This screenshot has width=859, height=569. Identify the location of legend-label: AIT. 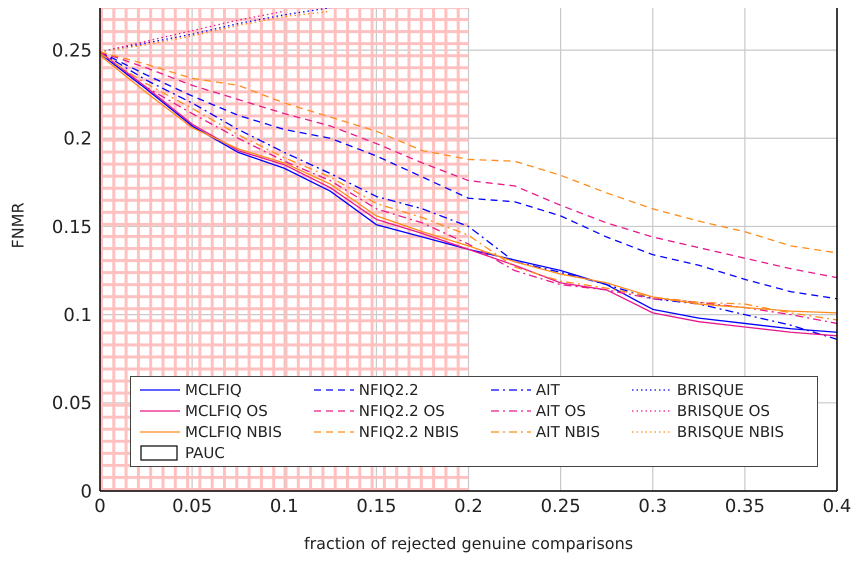
(548, 390).